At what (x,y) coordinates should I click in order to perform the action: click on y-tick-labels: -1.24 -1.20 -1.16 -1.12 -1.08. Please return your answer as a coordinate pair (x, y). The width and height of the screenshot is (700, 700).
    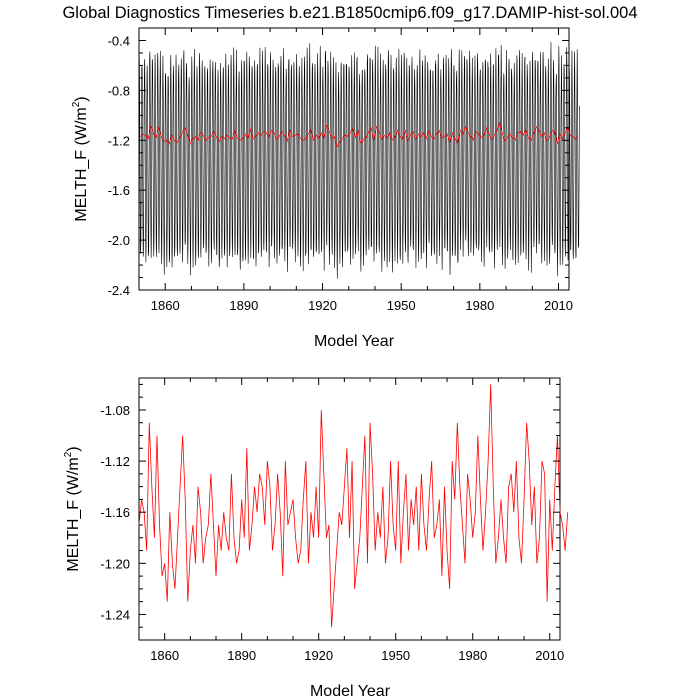
    Looking at the image, I should click on (115, 512).